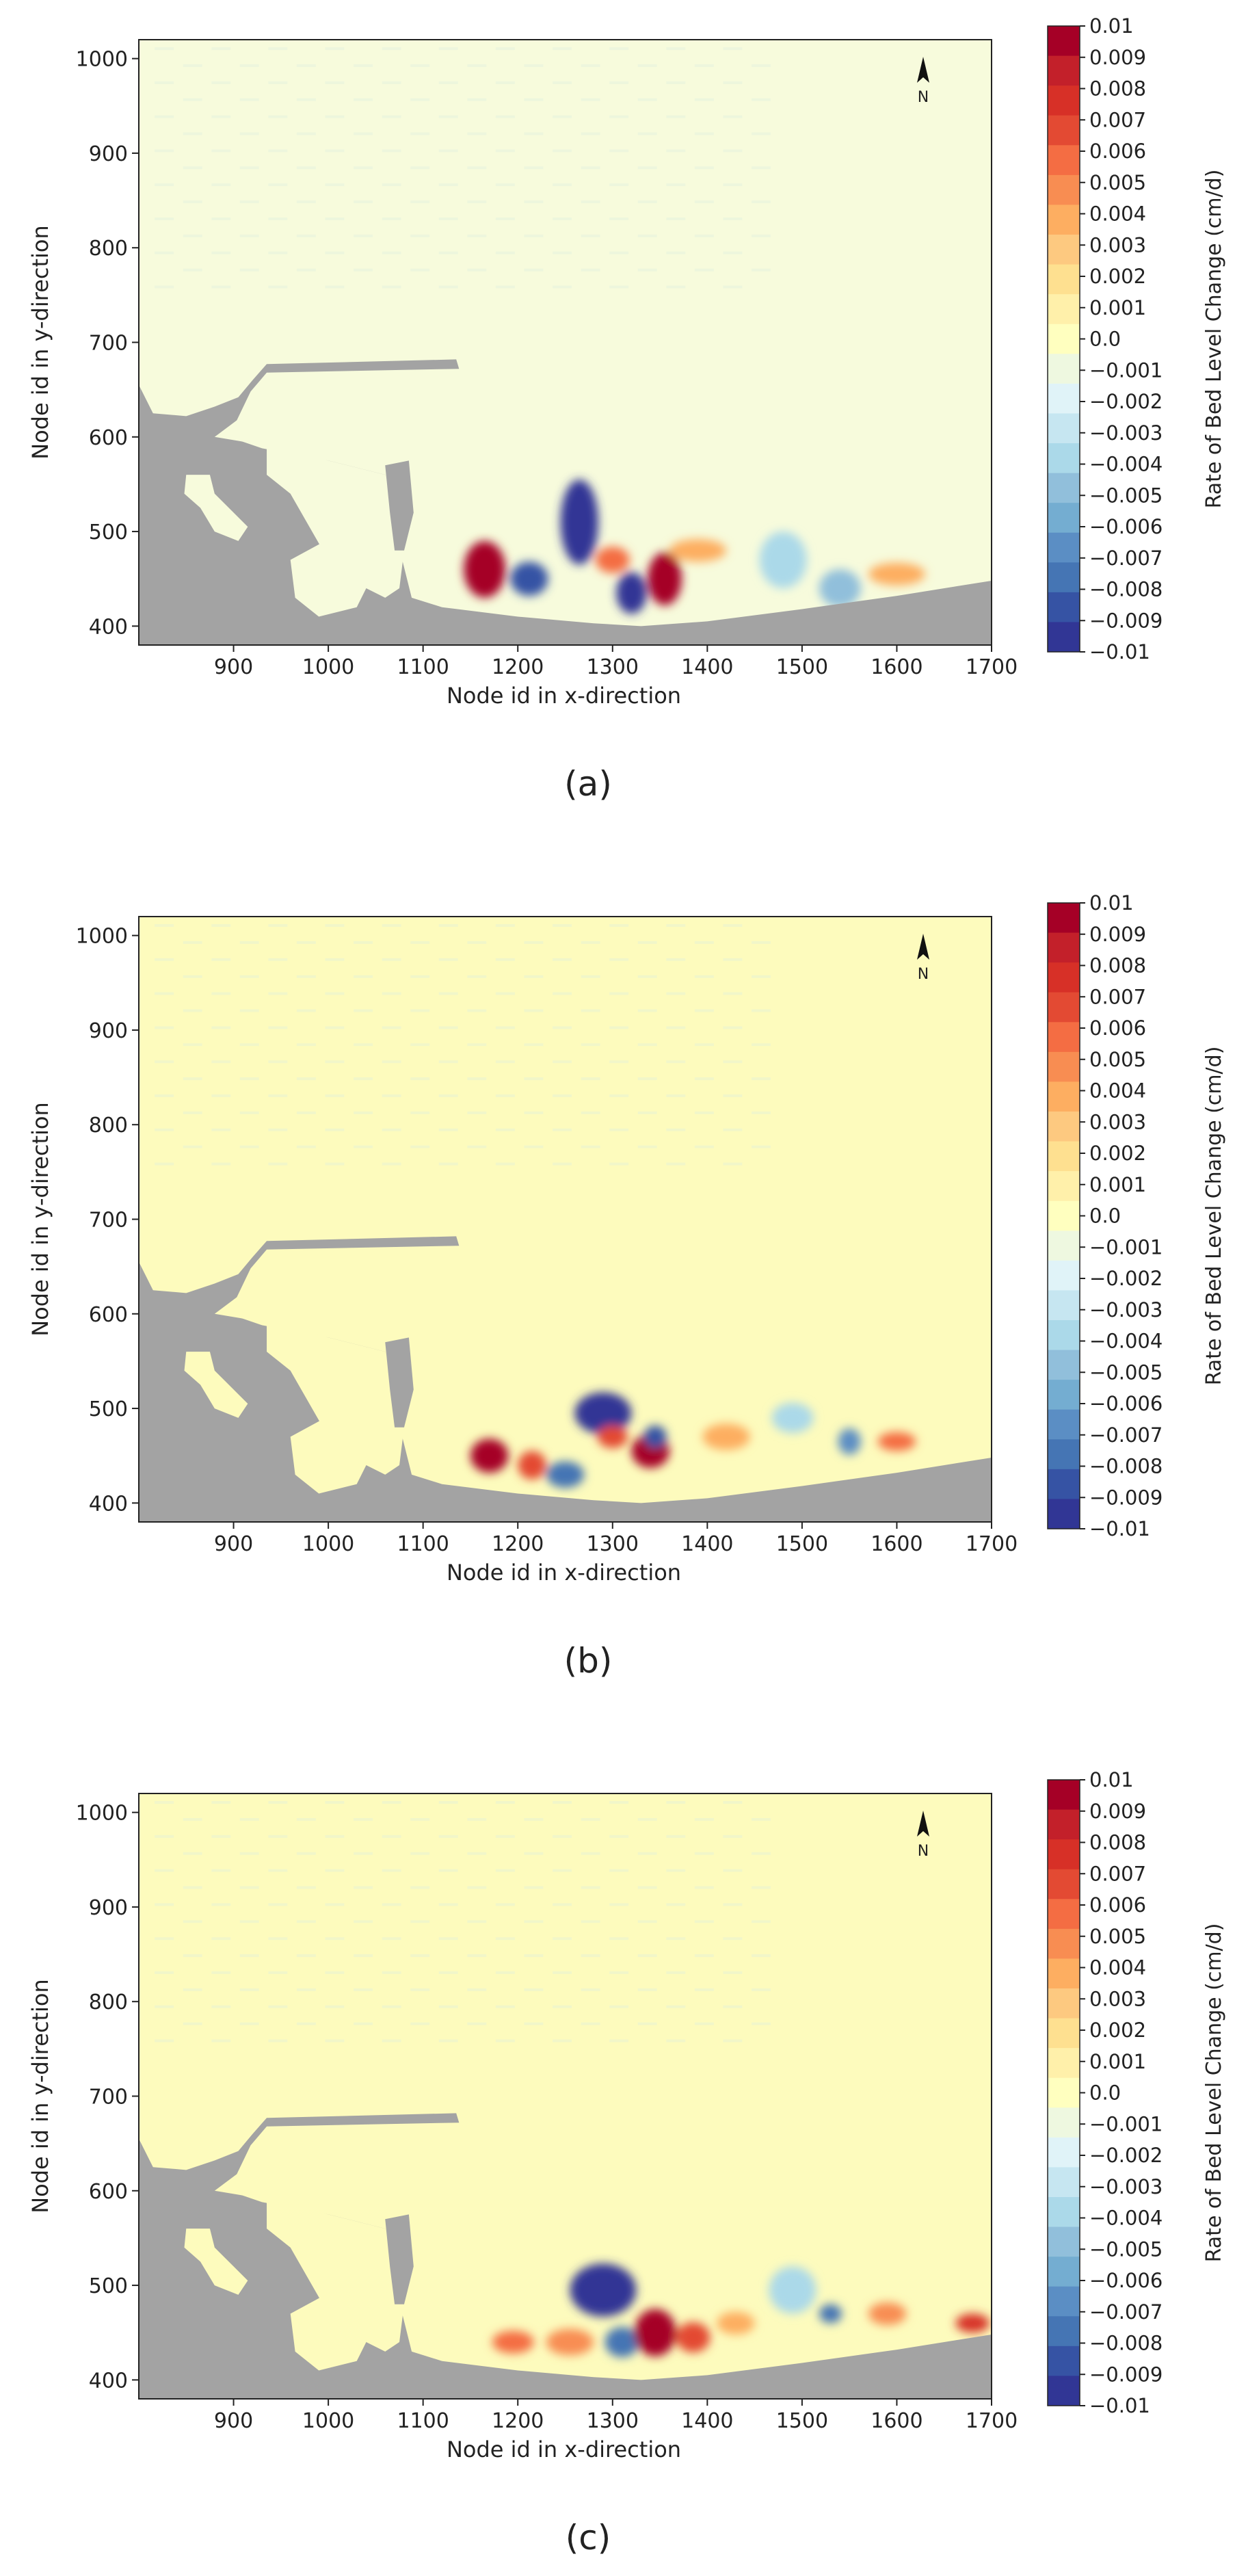 The image size is (1248, 2576). Describe the element at coordinates (518, 667) in the screenshot. I see `x-tick-label: 1200` at that location.